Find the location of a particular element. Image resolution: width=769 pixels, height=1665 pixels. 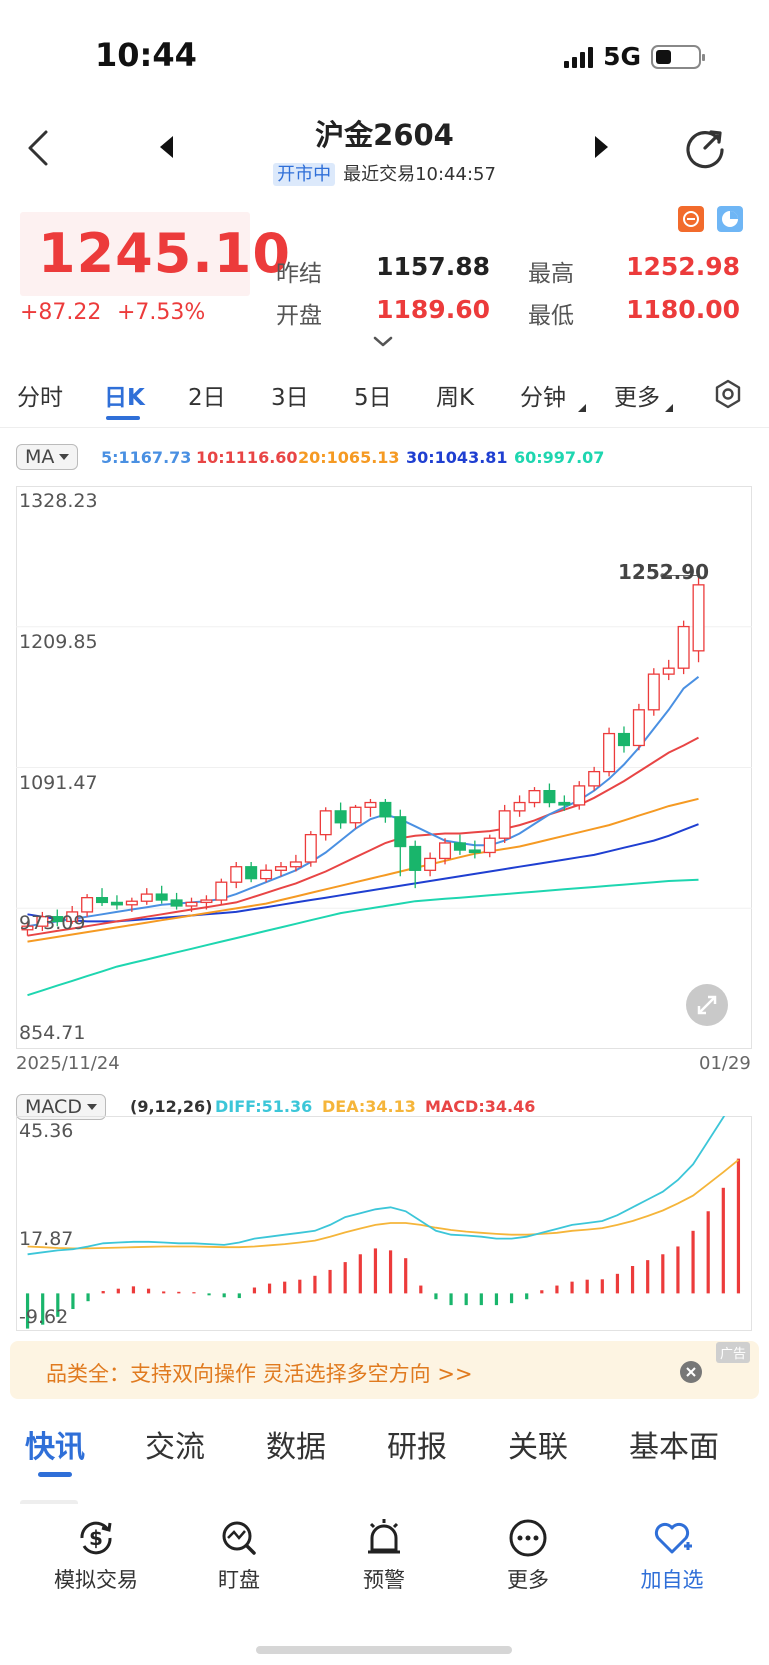

news-tab-flash: 快讯 is located at coordinates (55, 1447).